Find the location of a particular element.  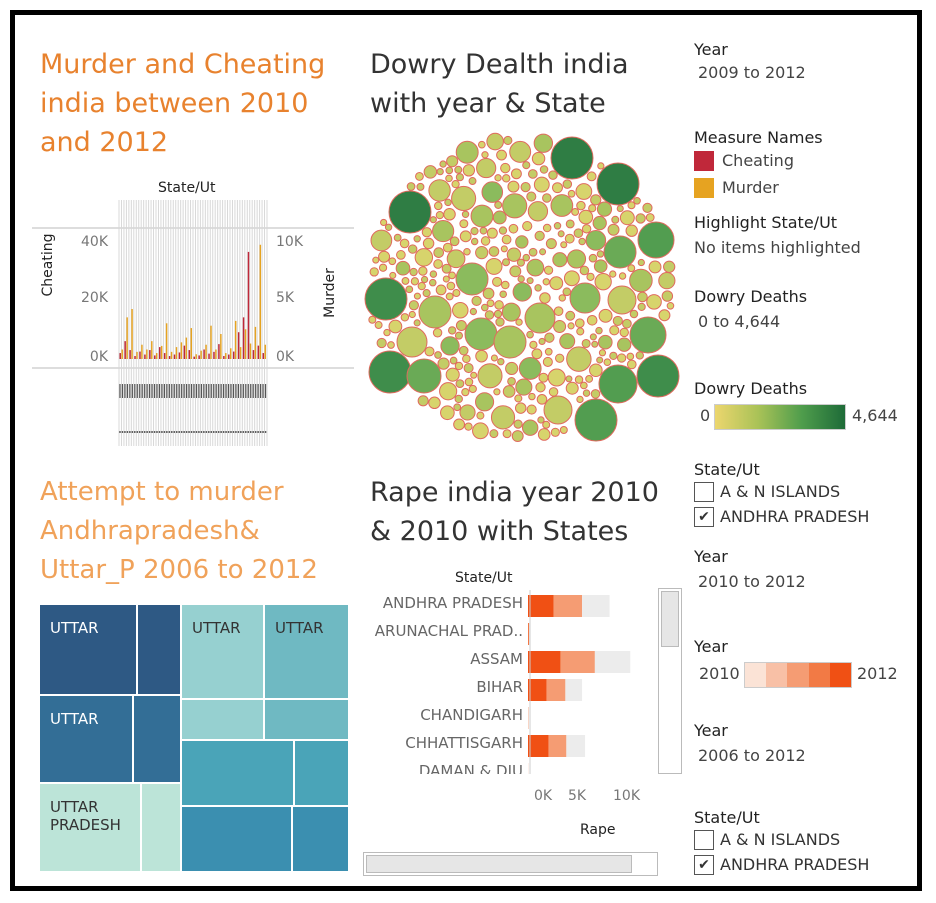

rape-row-label: DAMAN & DIU is located at coordinates (470, 768).